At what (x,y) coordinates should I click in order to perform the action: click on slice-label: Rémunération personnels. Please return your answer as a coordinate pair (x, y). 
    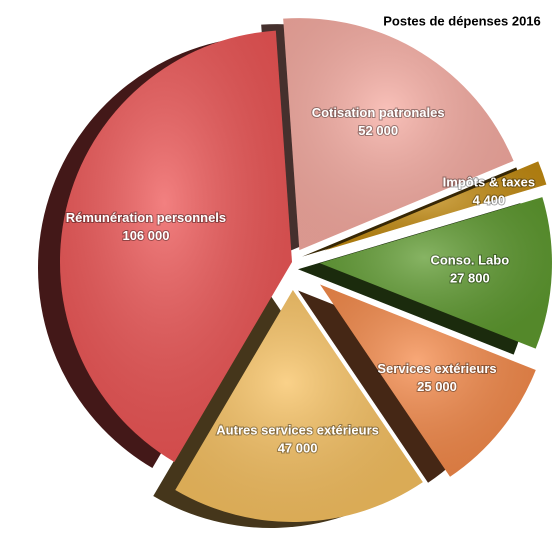
    Looking at the image, I should click on (146, 217).